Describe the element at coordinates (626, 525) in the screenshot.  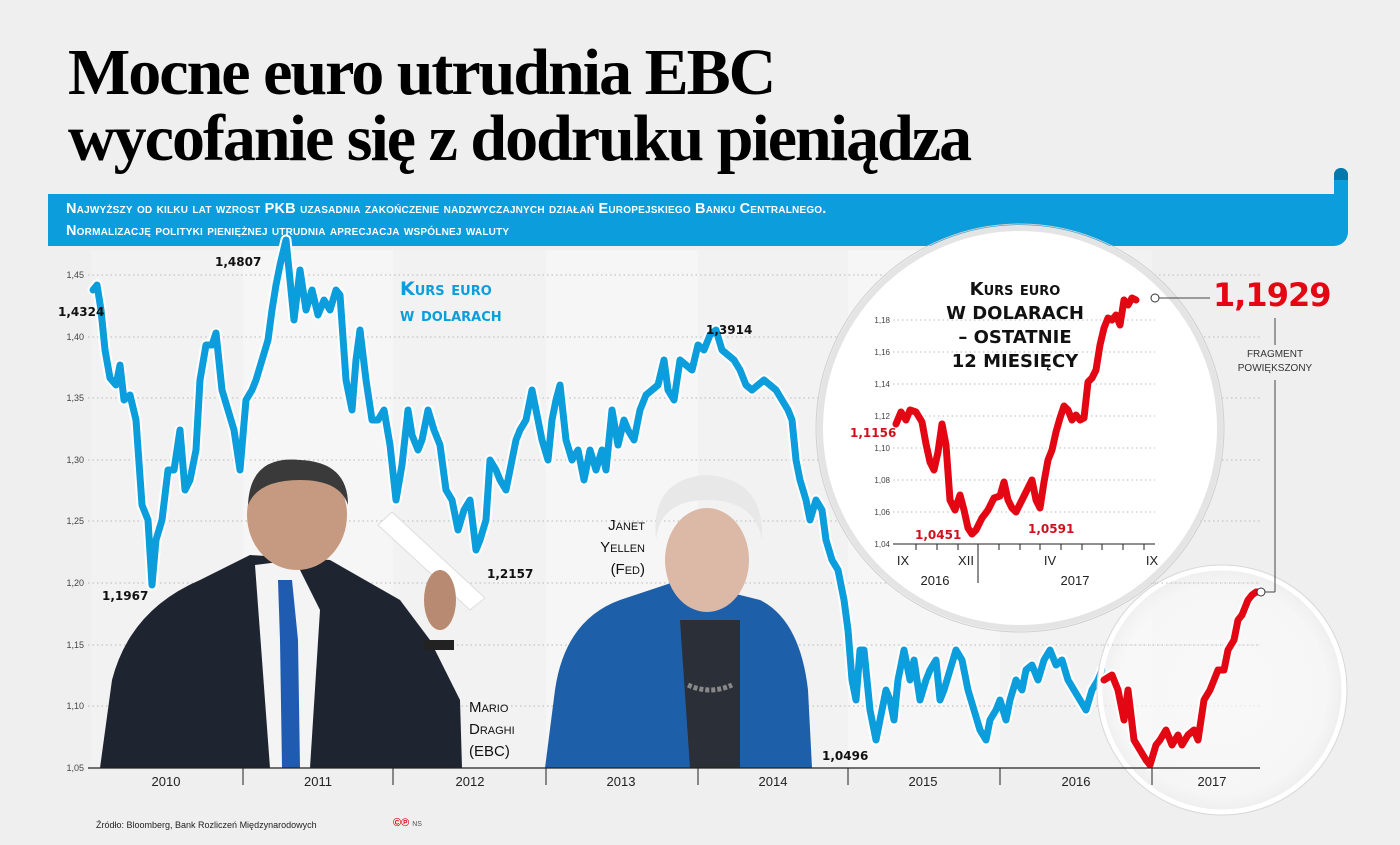
I see `yellen-line-1: Janet` at that location.